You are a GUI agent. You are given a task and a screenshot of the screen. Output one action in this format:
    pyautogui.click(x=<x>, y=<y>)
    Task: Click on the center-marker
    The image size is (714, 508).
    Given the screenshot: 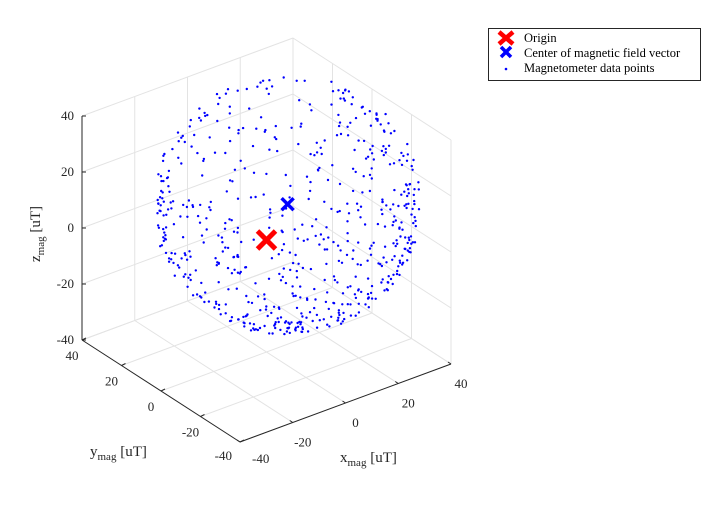 What is the action you would take?
    pyautogui.click(x=287, y=204)
    